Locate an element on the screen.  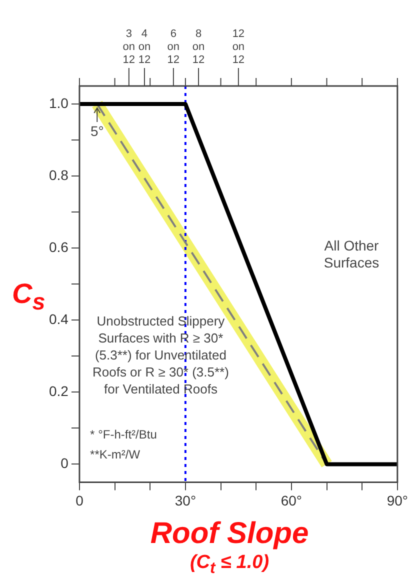
x-tick-label: 30° is located at coordinates (185, 500).